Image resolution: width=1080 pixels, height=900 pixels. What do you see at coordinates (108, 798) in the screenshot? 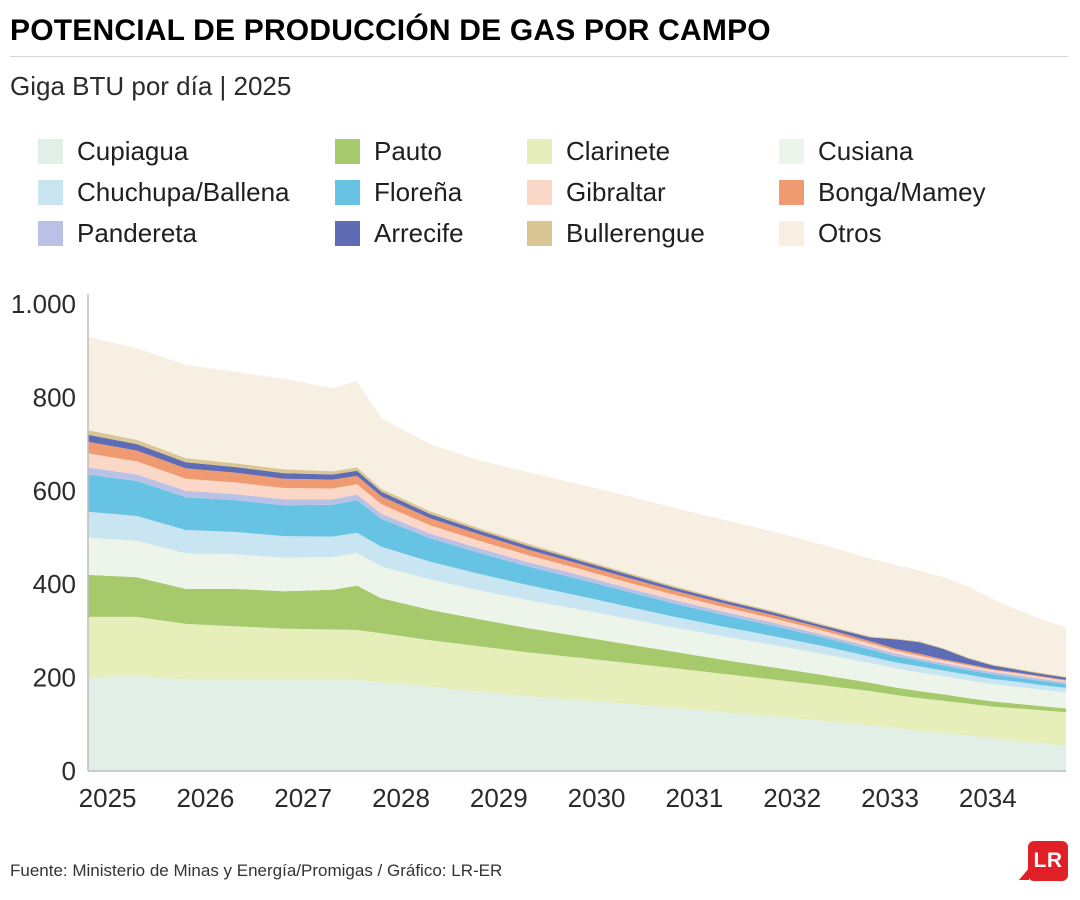
I see `x-tick-label: 2025` at bounding box center [108, 798].